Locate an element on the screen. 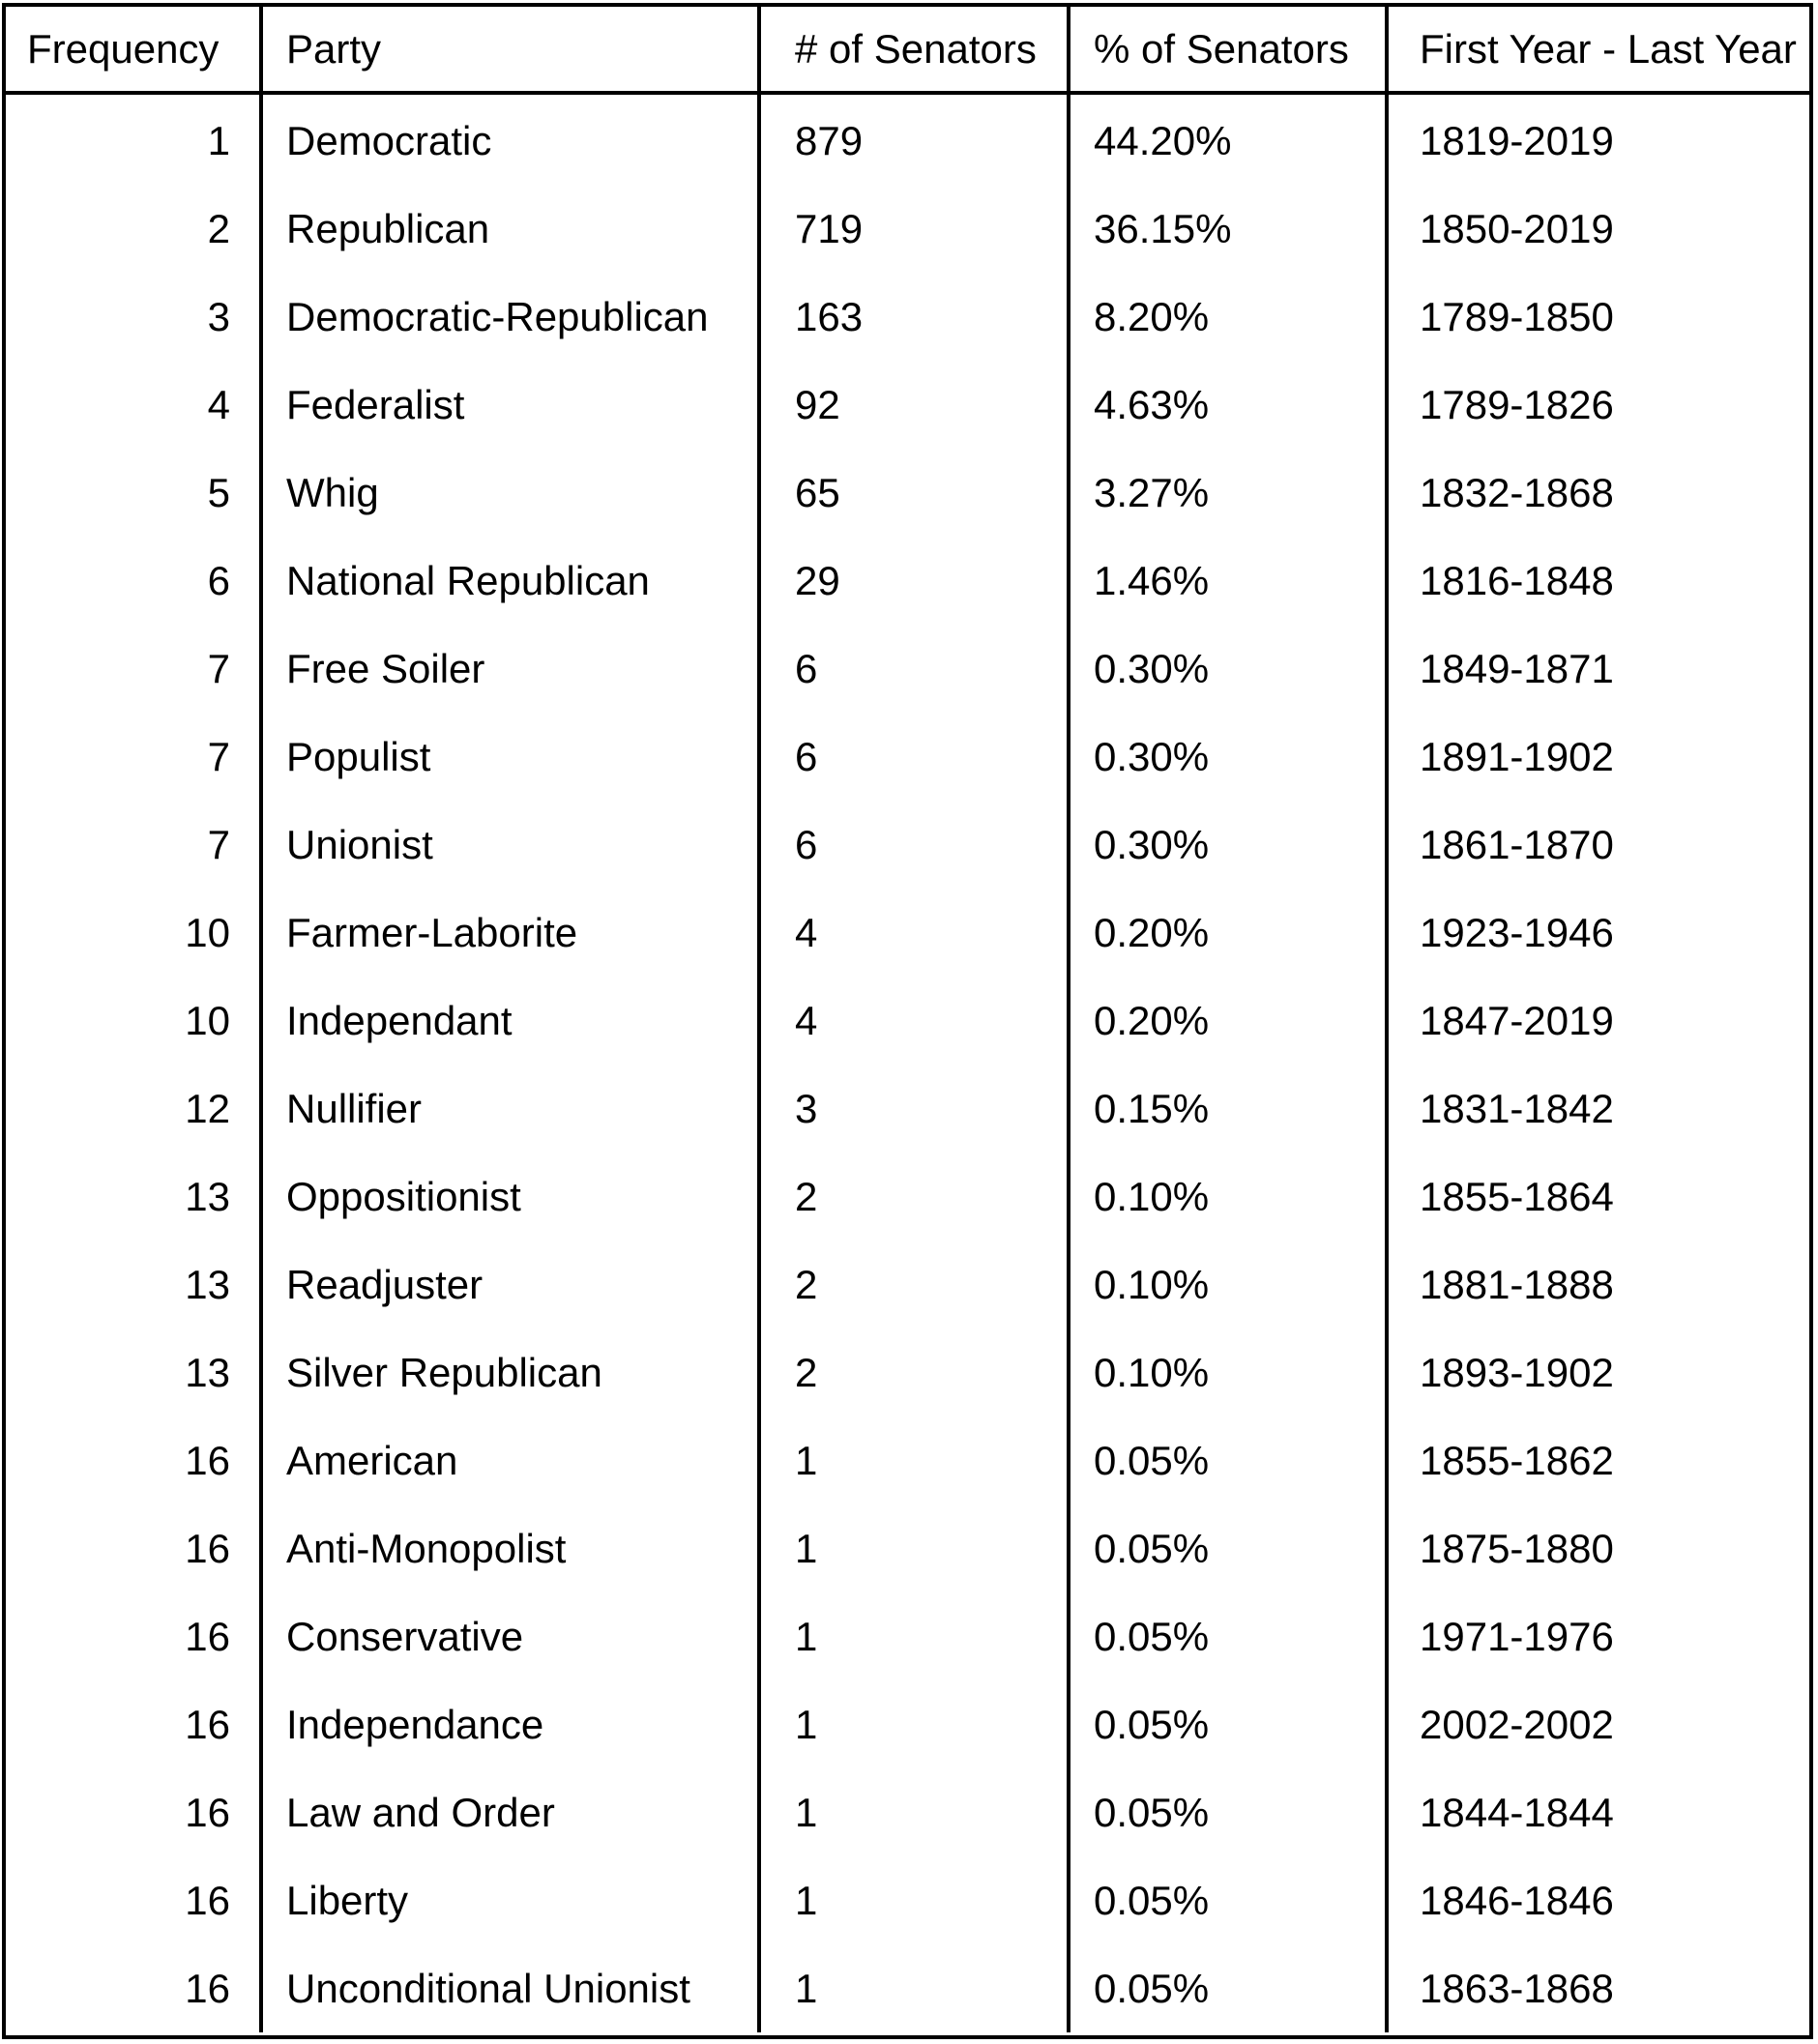  cell-num-senators: 65 is located at coordinates (913, 493).